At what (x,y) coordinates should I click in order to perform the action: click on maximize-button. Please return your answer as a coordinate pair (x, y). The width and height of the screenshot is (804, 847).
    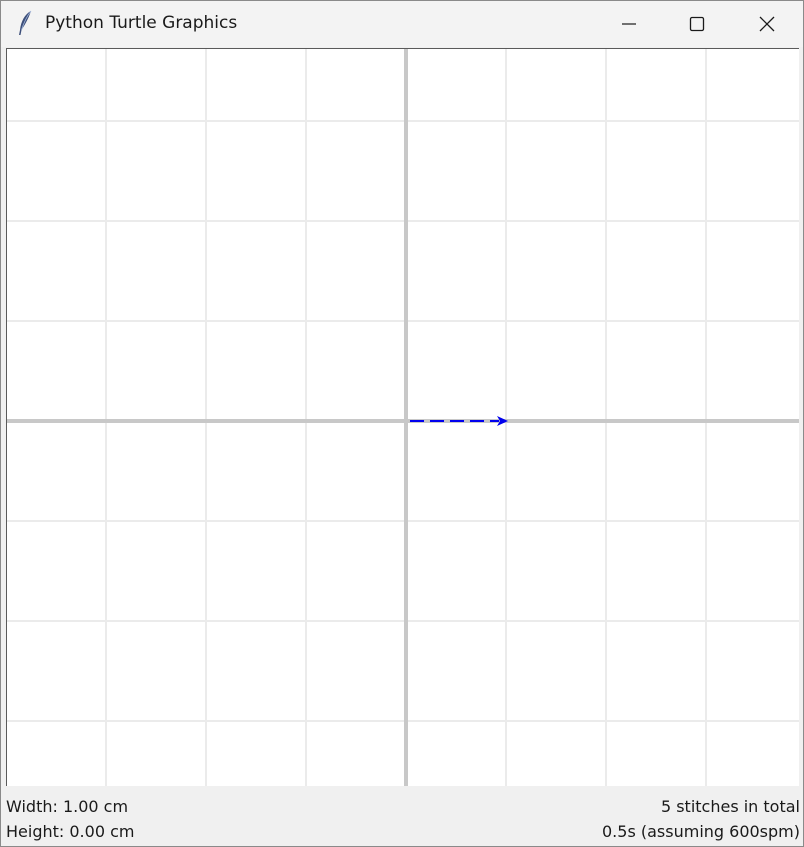
    Looking at the image, I should click on (697, 24).